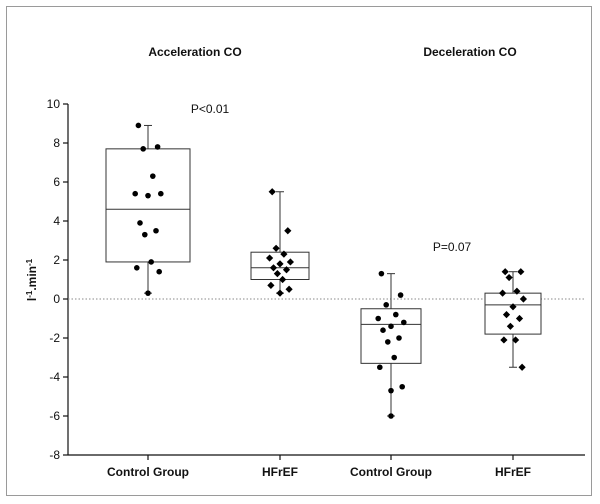 This screenshot has height=504, width=600. What do you see at coordinates (331, 178) in the screenshot?
I see `annotations: P<0.01 P=0.07` at bounding box center [331, 178].